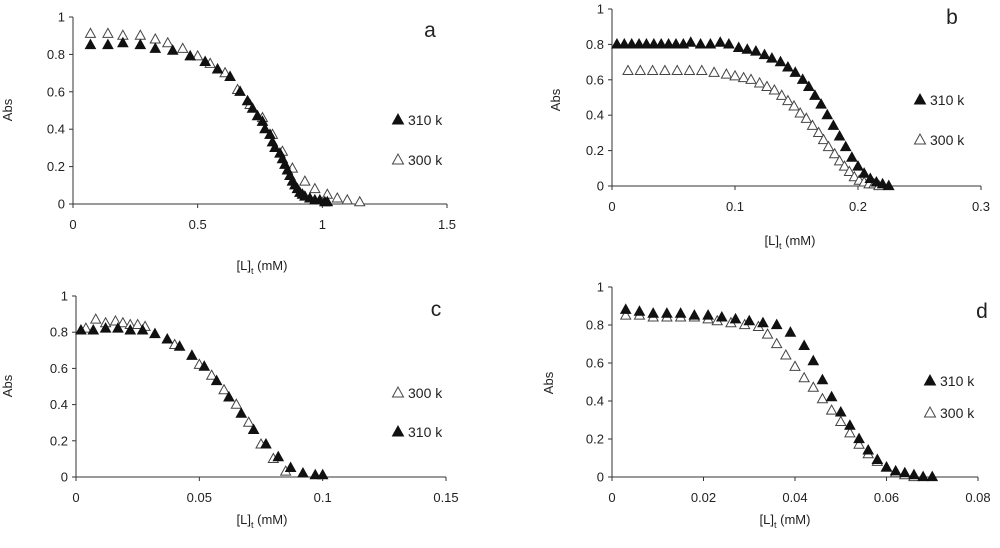 The height and width of the screenshot is (548, 1000). What do you see at coordinates (600, 9) in the screenshot?
I see `y-tick-label: 1` at bounding box center [600, 9].